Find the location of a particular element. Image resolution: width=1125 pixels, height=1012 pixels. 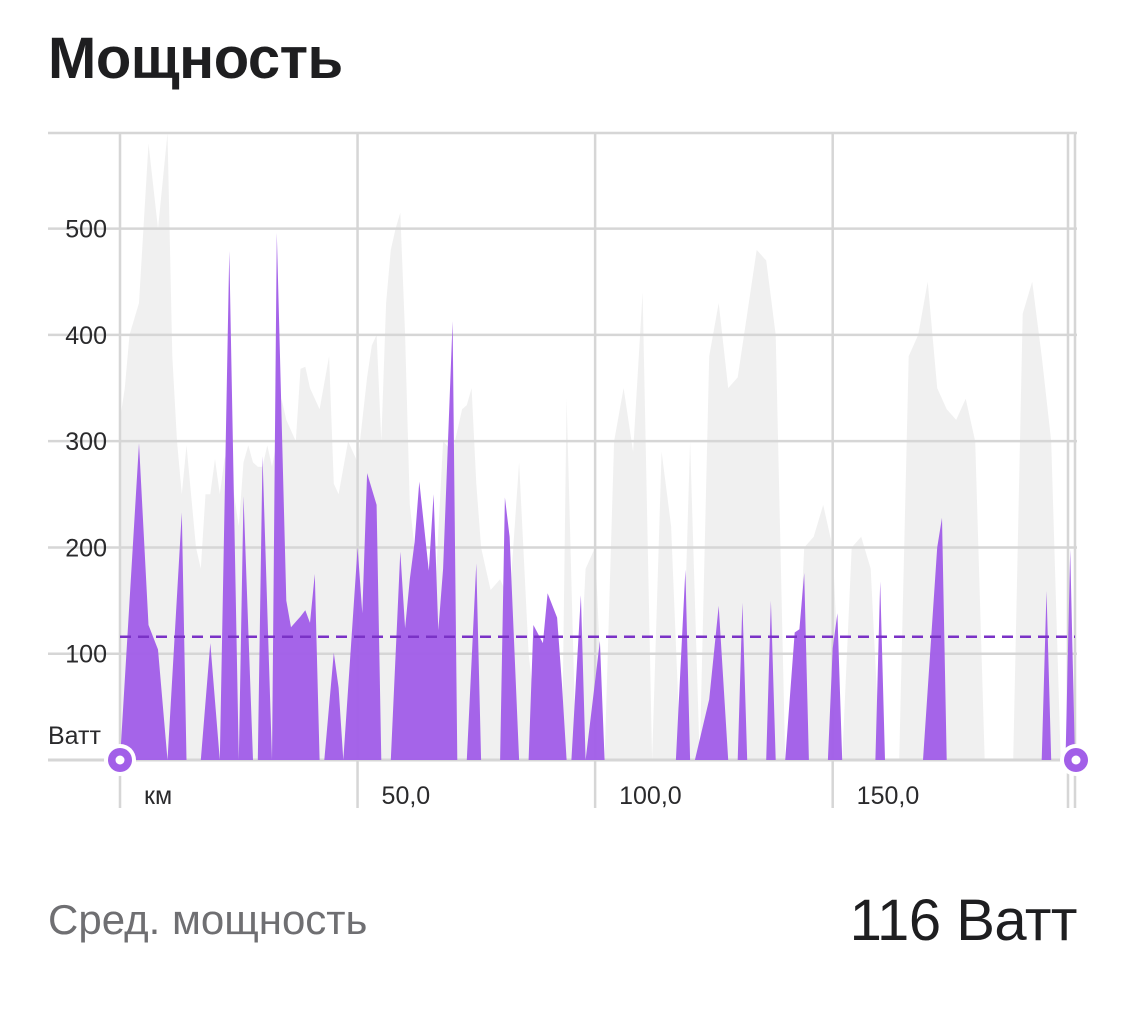

range-handles is located at coordinates (598, 760).